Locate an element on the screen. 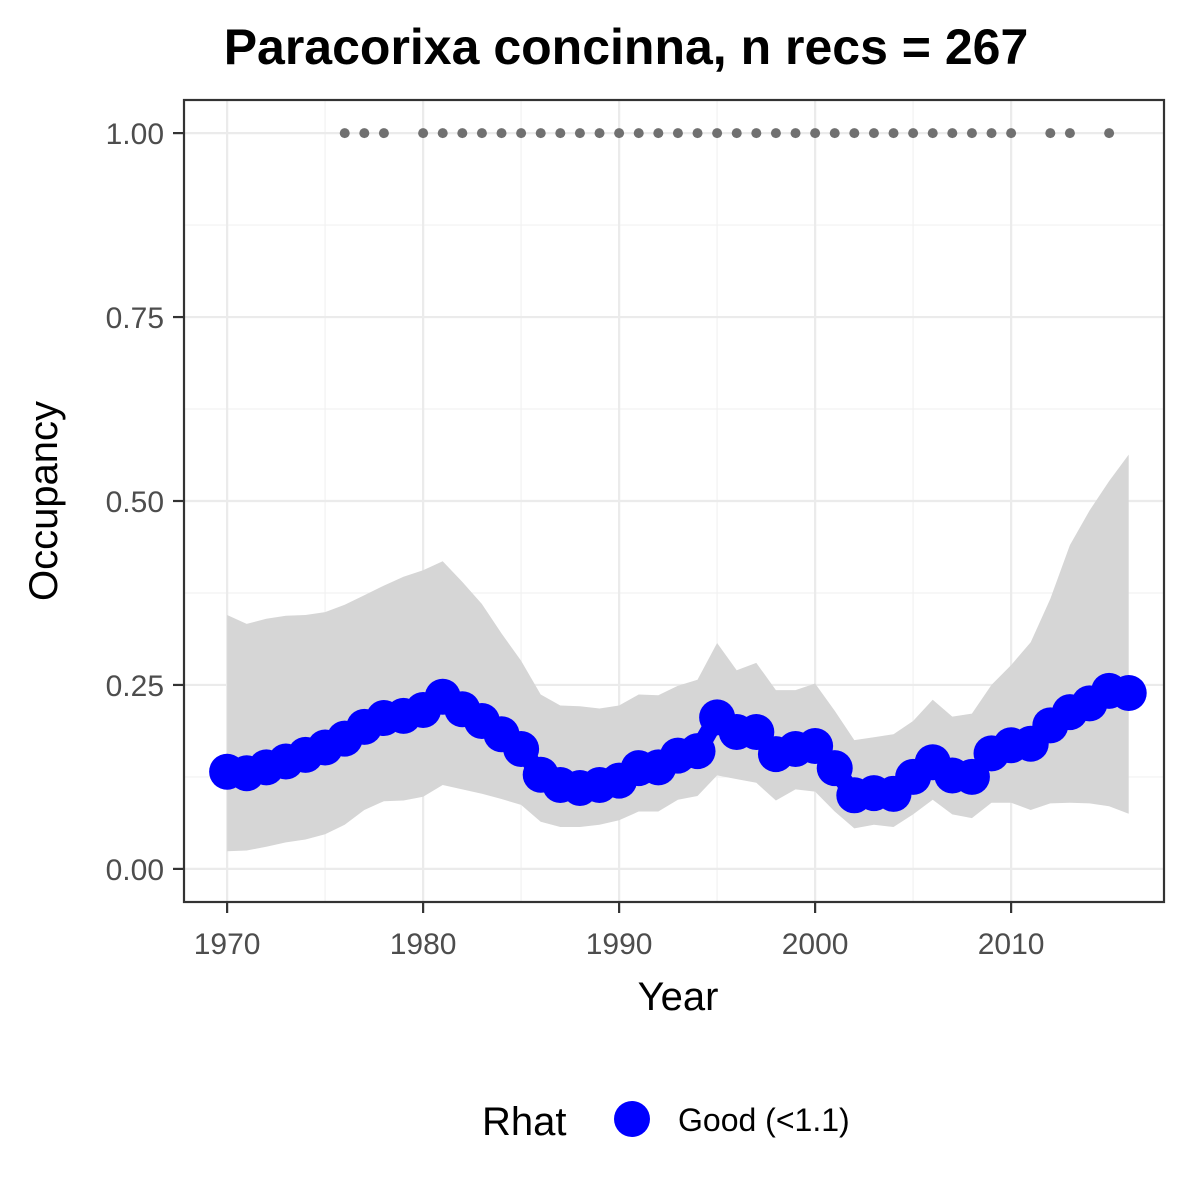  legend-key-good-rhat is located at coordinates (632, 1119).